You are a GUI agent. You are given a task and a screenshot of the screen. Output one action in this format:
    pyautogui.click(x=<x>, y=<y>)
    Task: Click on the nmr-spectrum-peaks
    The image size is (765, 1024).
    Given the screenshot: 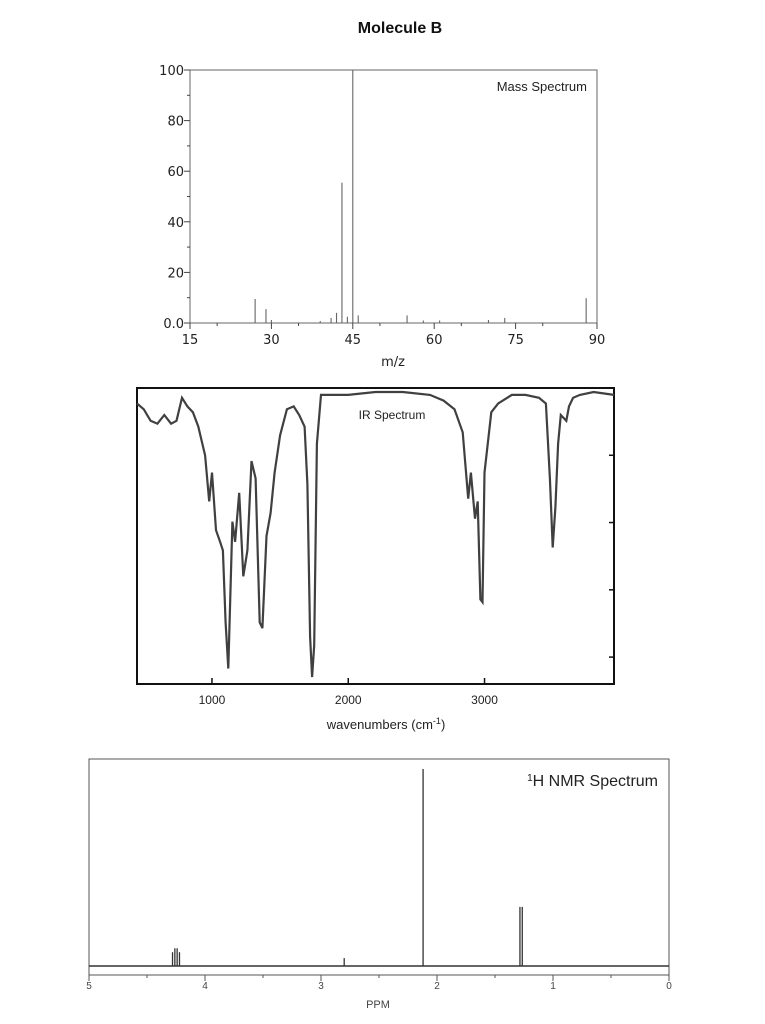 What is the action you would take?
    pyautogui.click(x=347, y=867)
    